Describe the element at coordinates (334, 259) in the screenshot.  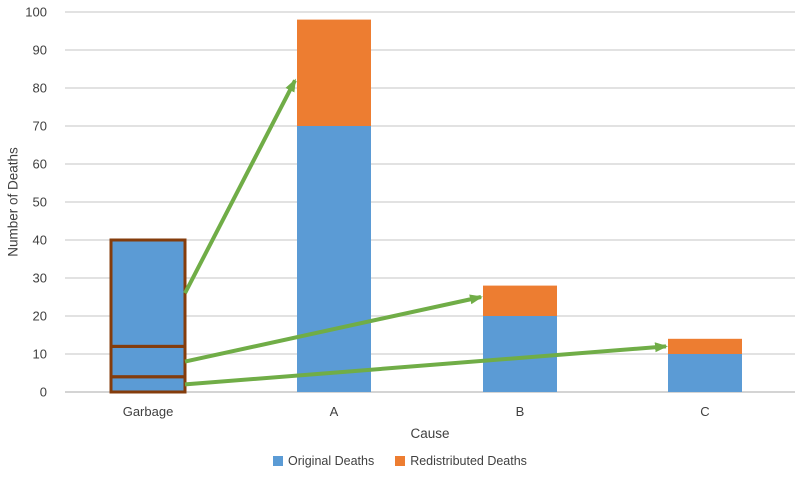
I see `bar-original-a` at that location.